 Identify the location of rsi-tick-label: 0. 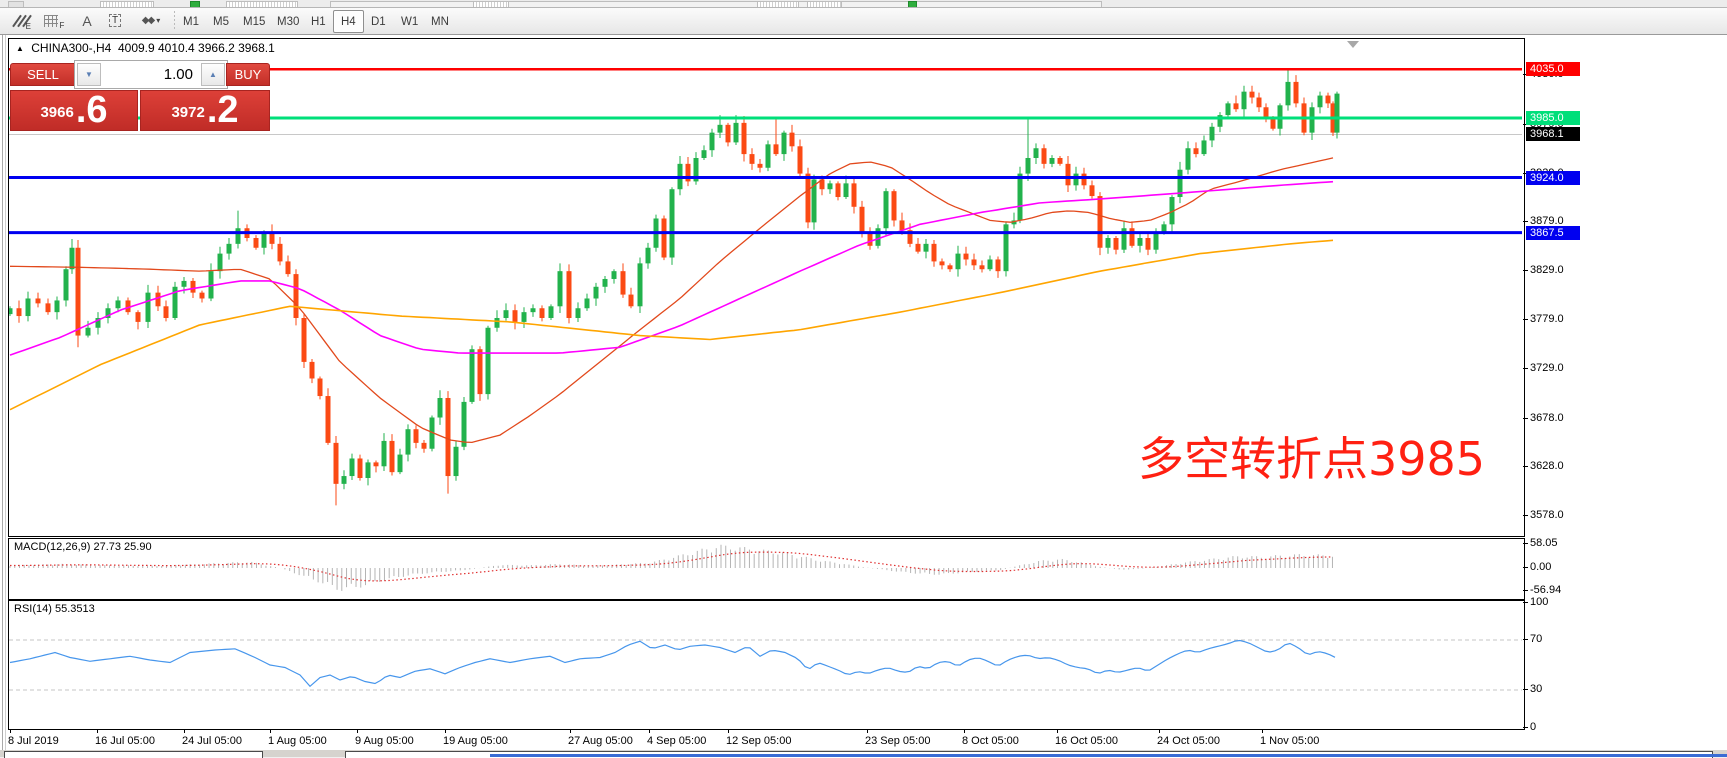
(1533, 726).